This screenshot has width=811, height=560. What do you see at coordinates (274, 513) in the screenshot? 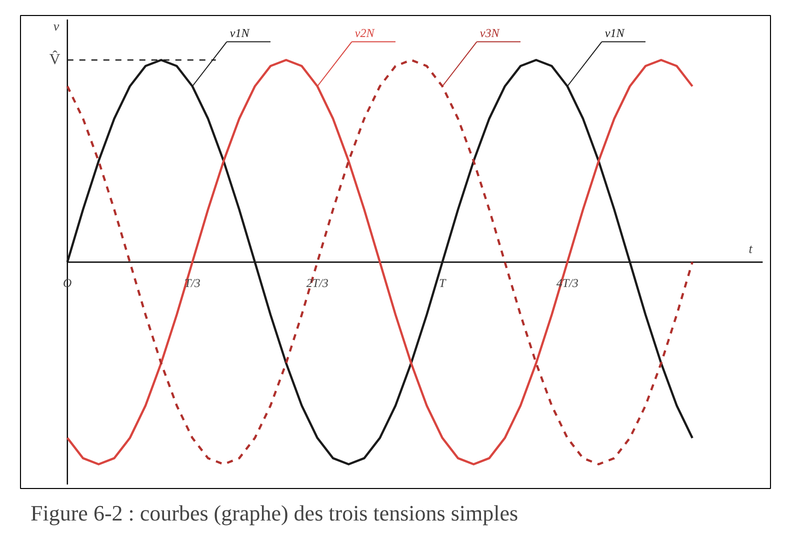
I see `caption: Figure 6-2 : courbes (graphe) des trois tensions simples` at bounding box center [274, 513].